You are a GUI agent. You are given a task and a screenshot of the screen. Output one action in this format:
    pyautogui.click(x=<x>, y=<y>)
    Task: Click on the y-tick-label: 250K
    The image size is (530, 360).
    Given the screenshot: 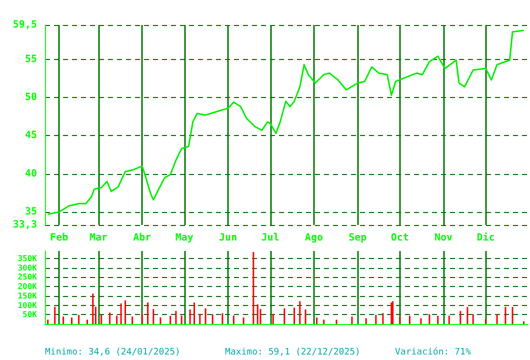 What is the action you would take?
    pyautogui.click(x=28, y=277)
    